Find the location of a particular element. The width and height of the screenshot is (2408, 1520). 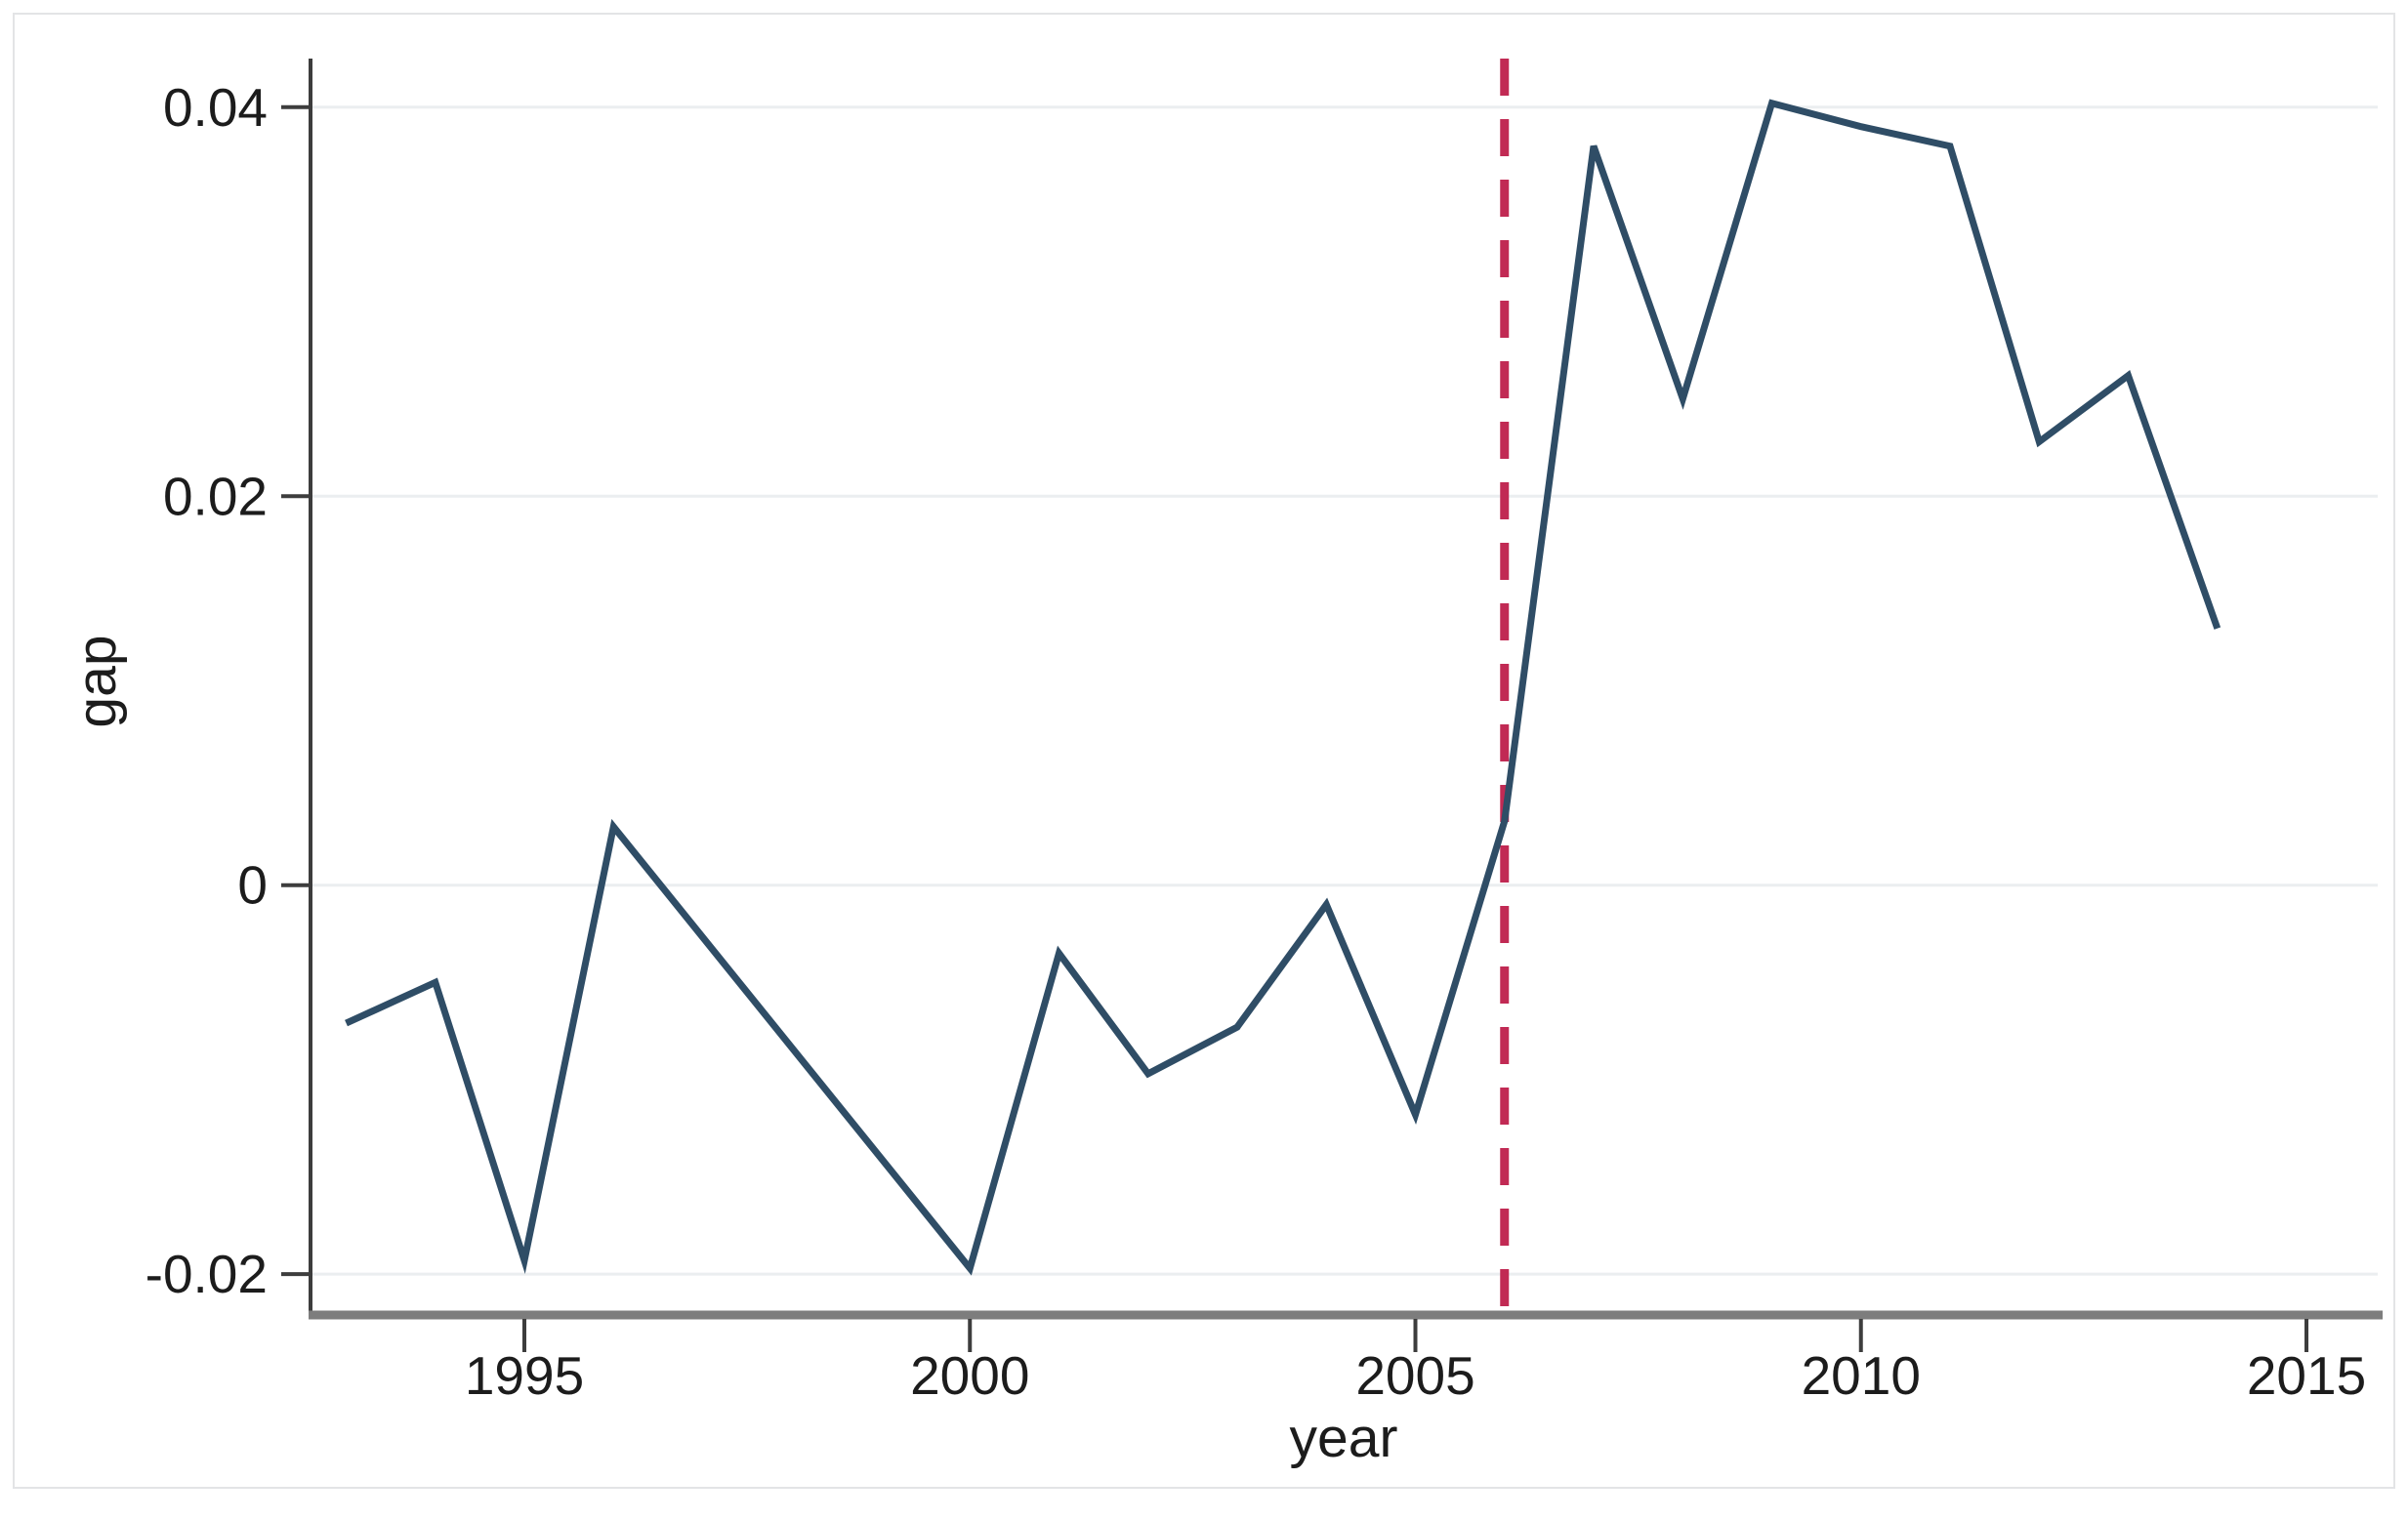

x-tick-label: 2005 is located at coordinates (1414, 1375).